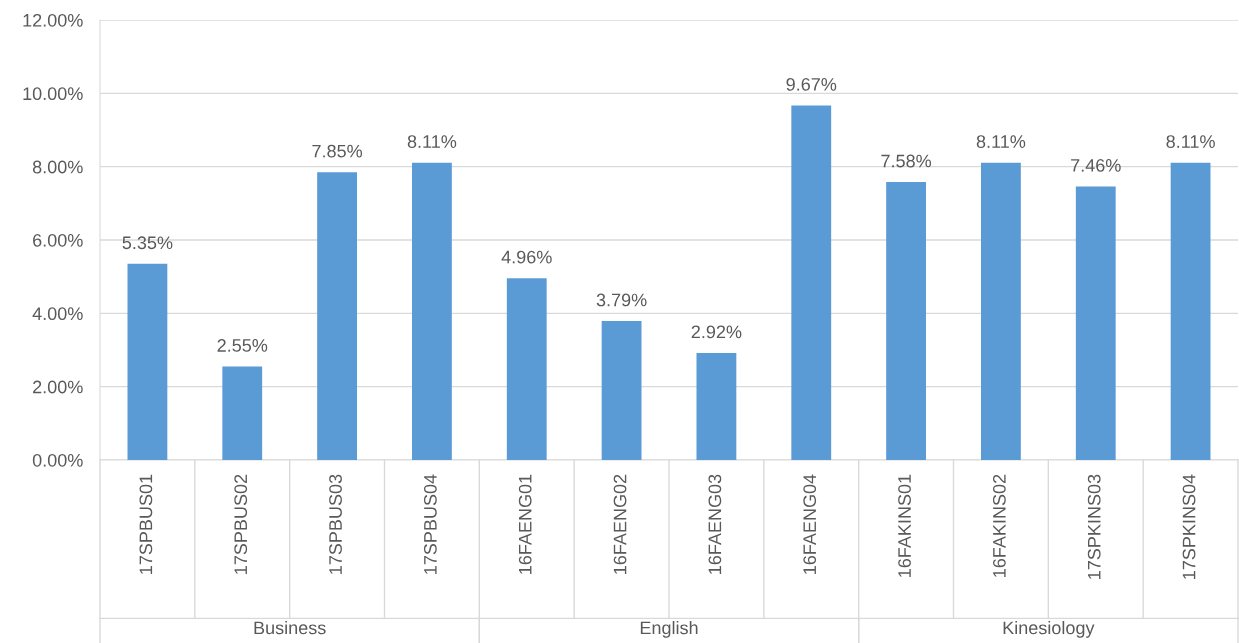 The height and width of the screenshot is (643, 1239). What do you see at coordinates (57, 167) in the screenshot?
I see `y-tick-label: 8.00%` at bounding box center [57, 167].